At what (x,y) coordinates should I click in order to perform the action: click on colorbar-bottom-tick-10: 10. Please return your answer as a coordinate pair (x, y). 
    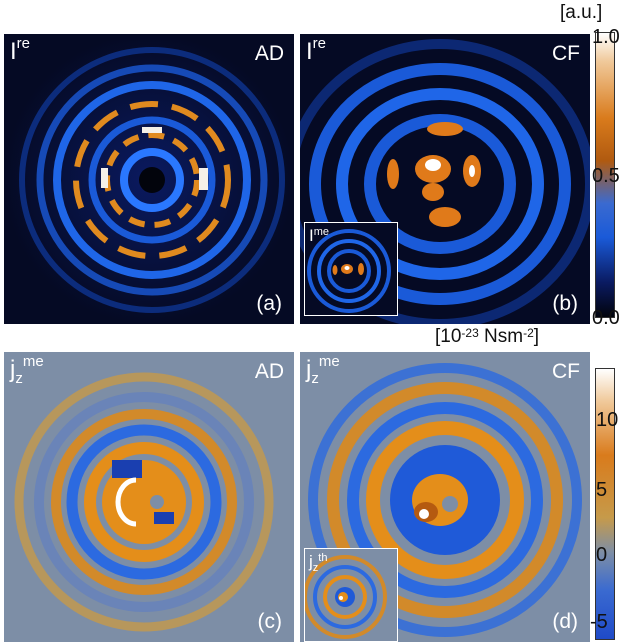
    Looking at the image, I should click on (607, 420).